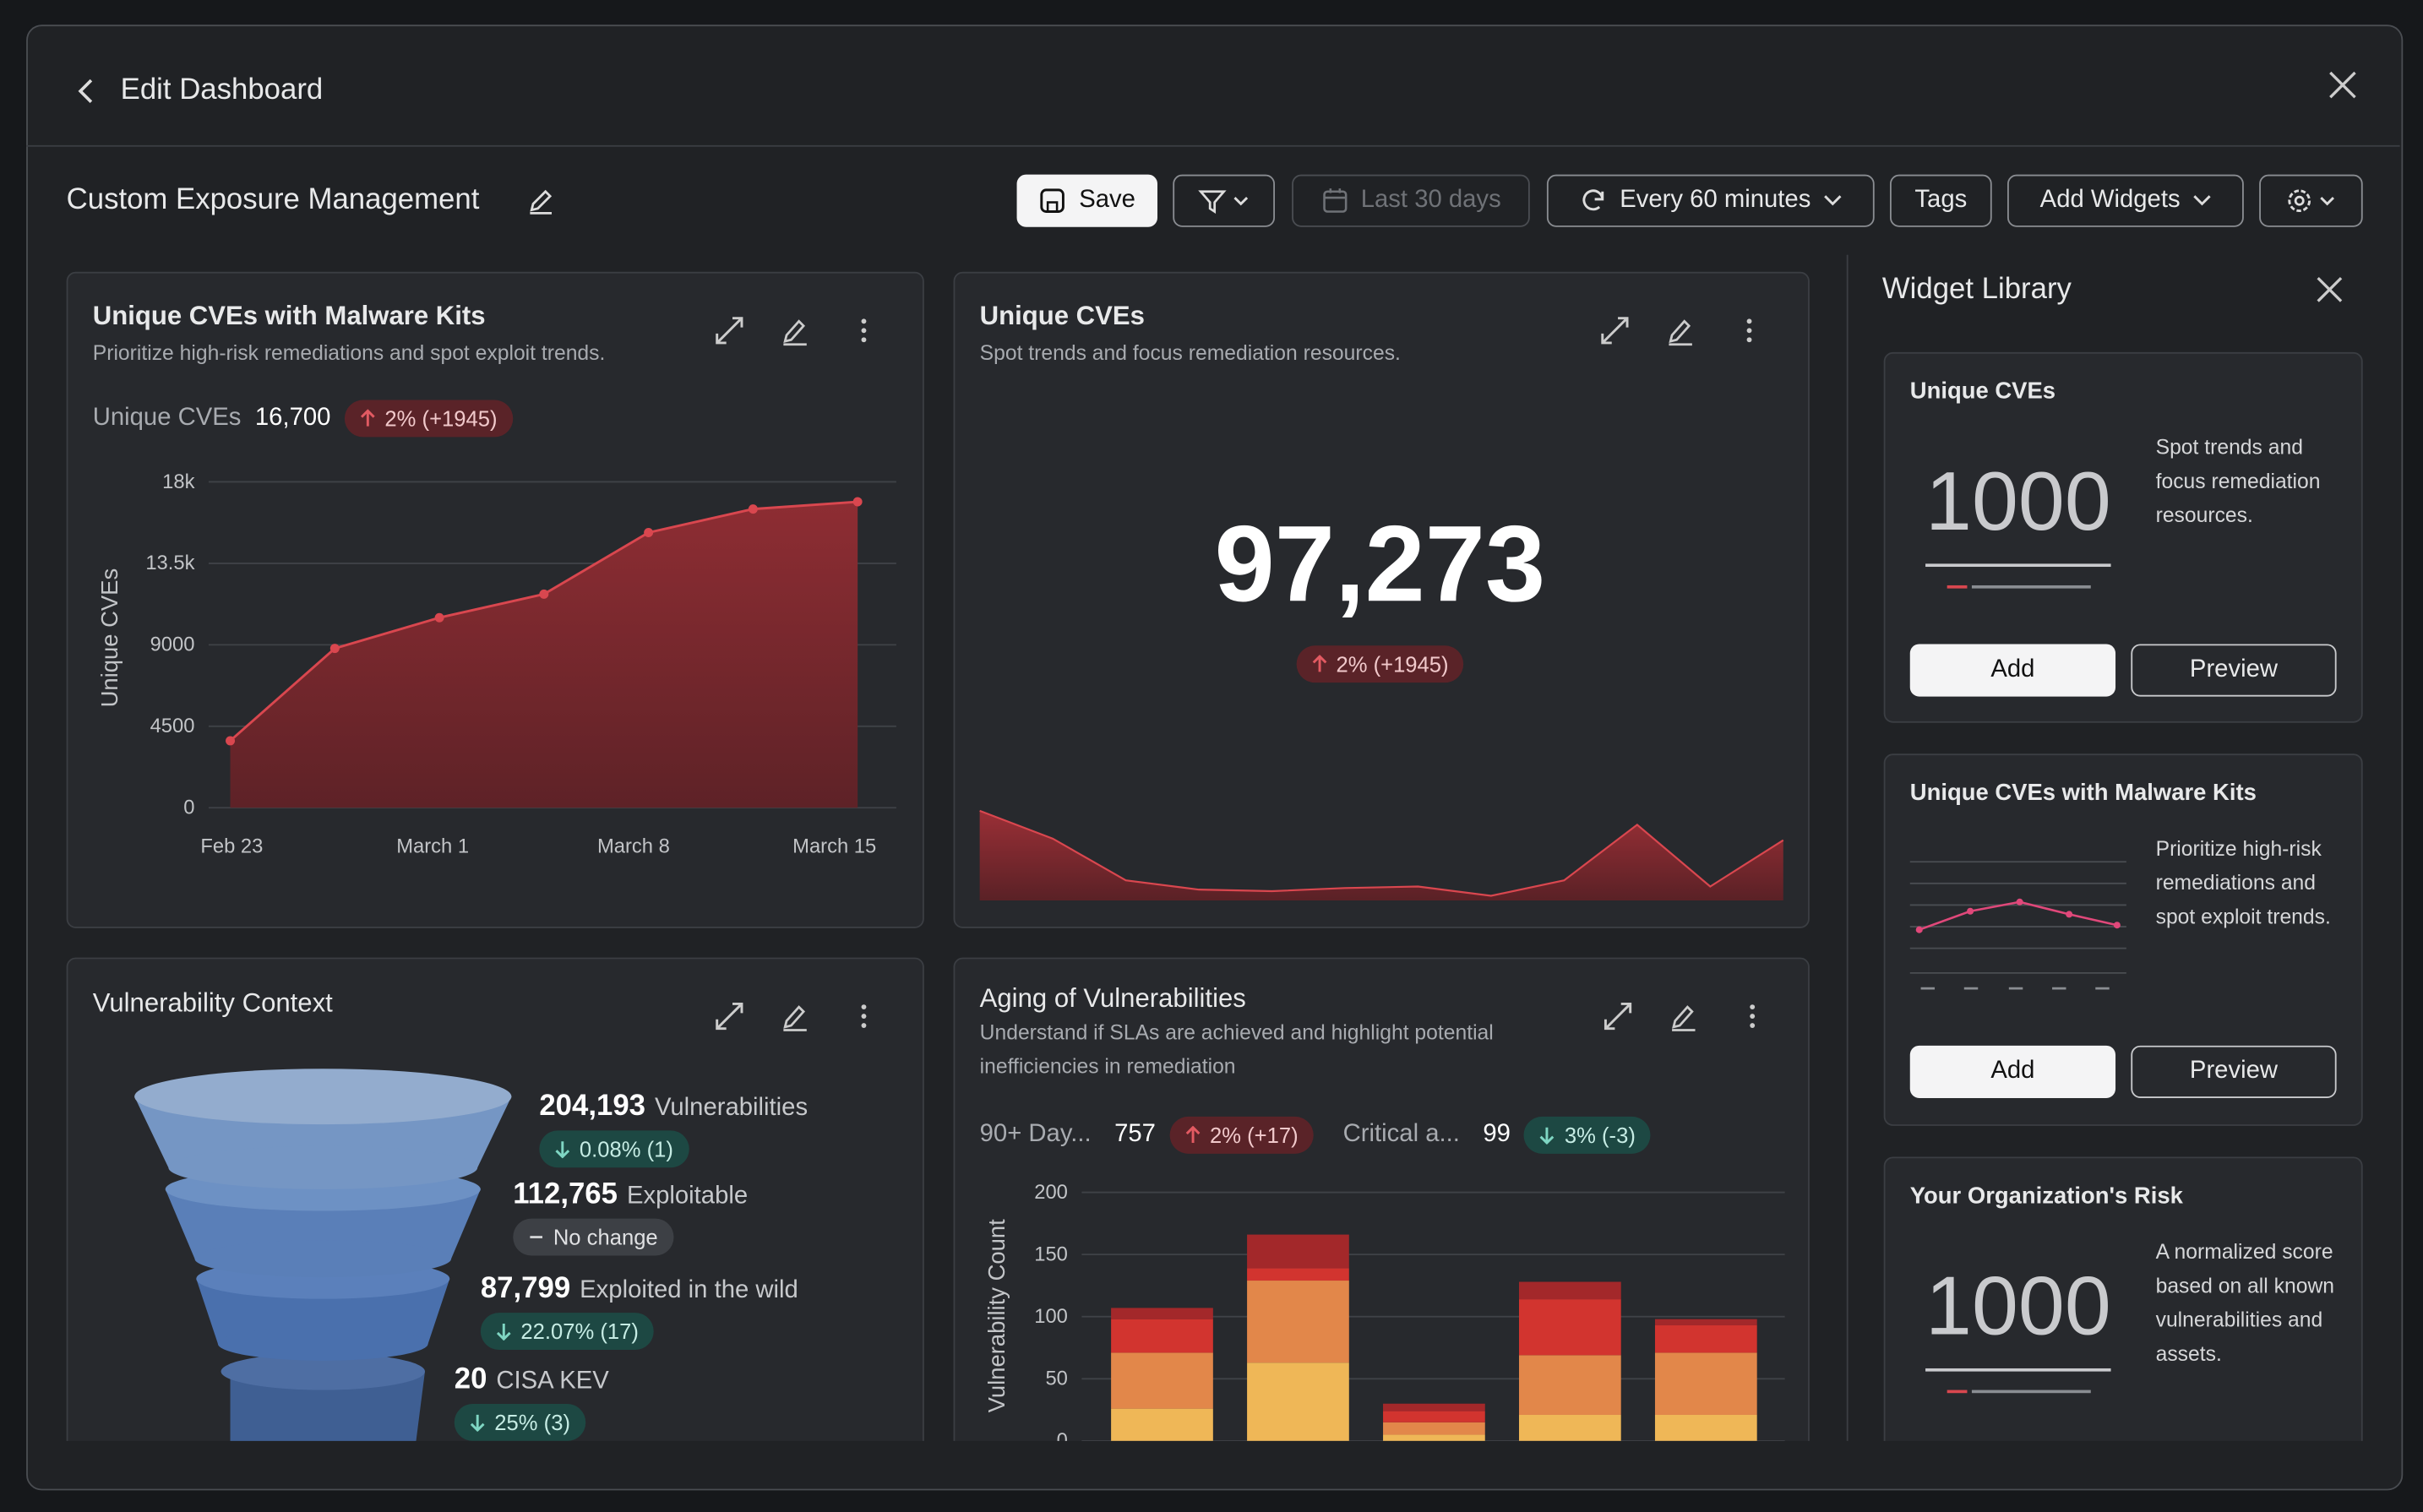  What do you see at coordinates (2110, 200) in the screenshot?
I see `add-widgets-label: Add Widgets` at bounding box center [2110, 200].